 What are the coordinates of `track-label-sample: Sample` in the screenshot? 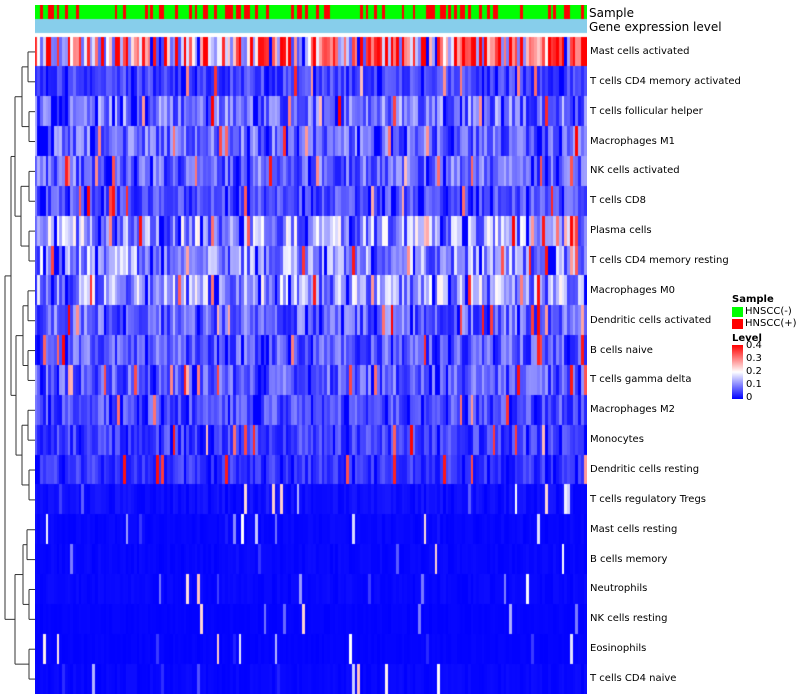 It's located at (611, 13).